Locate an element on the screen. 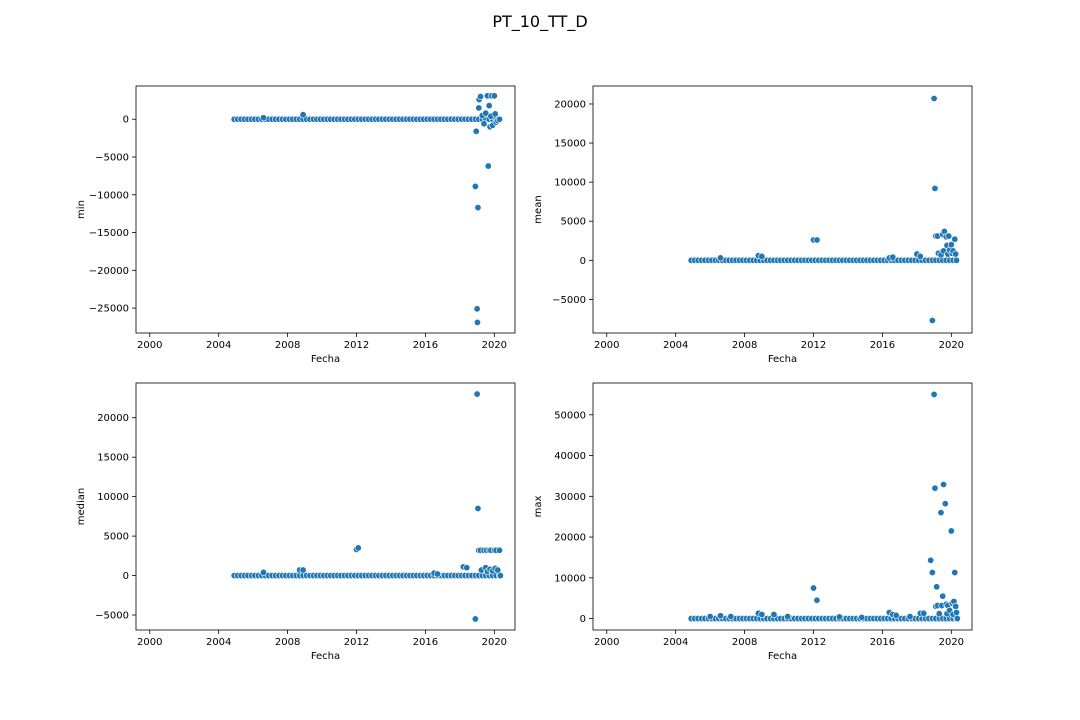 The height and width of the screenshot is (720, 1080). figure-title: PT_10_TT_D is located at coordinates (539, 22).